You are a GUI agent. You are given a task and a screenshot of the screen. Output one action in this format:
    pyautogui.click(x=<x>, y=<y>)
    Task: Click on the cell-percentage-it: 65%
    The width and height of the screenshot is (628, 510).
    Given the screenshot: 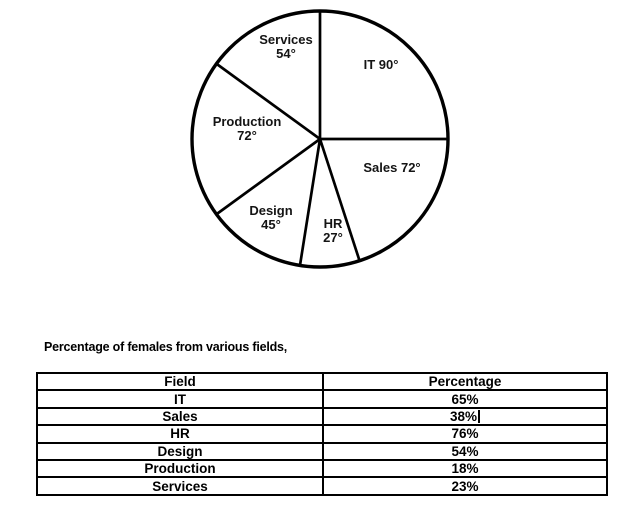 What is the action you would take?
    pyautogui.click(x=465, y=399)
    